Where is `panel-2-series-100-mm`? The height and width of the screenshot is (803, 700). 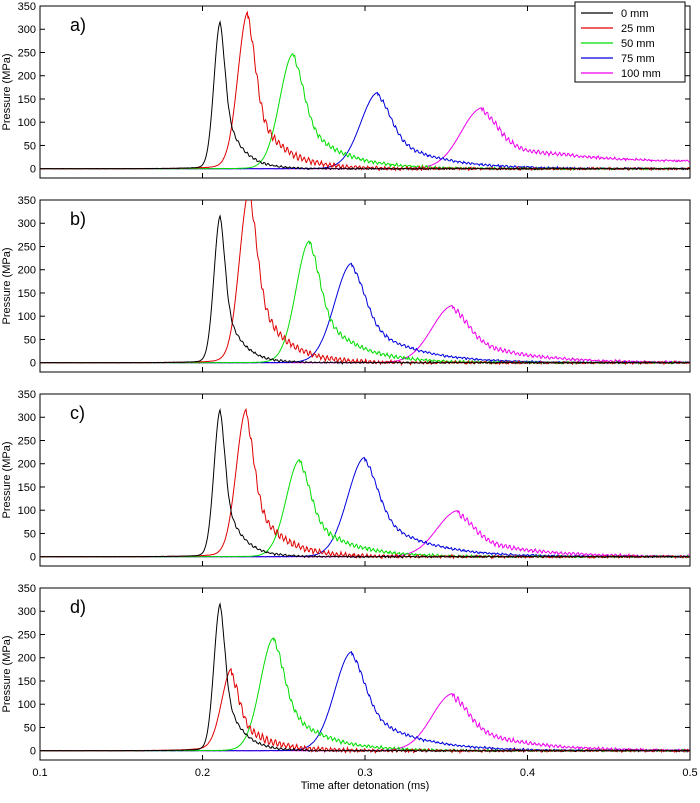 panel-2-series-100-mm is located at coordinates (365, 534).